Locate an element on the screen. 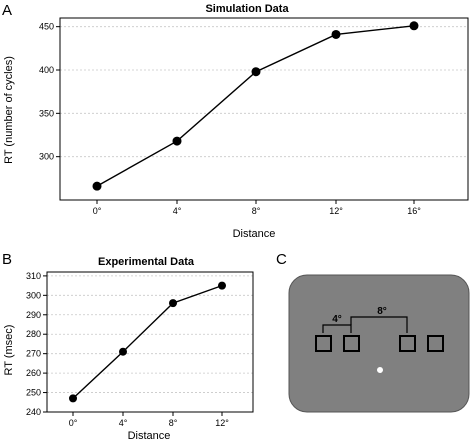 The height and width of the screenshot is (444, 474). simulation-x-tick-label: 4° is located at coordinates (177, 211).